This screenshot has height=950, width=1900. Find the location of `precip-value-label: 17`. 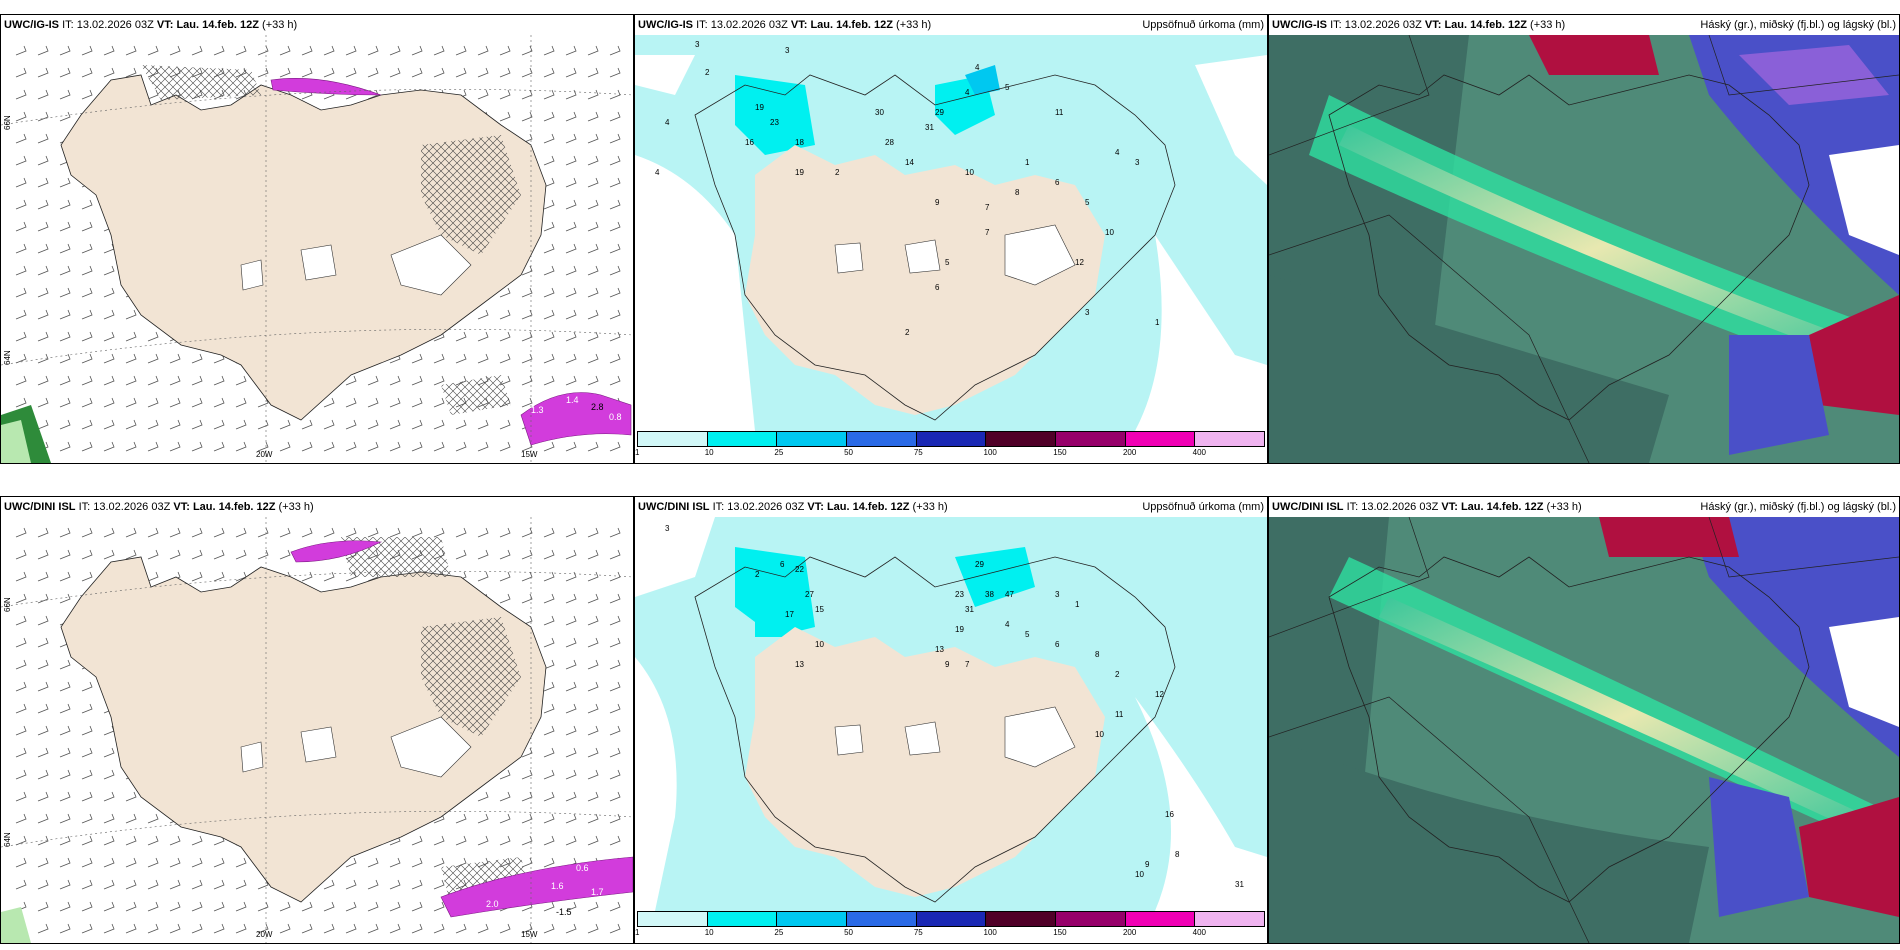

precip-value-label: 17 is located at coordinates (789, 614).